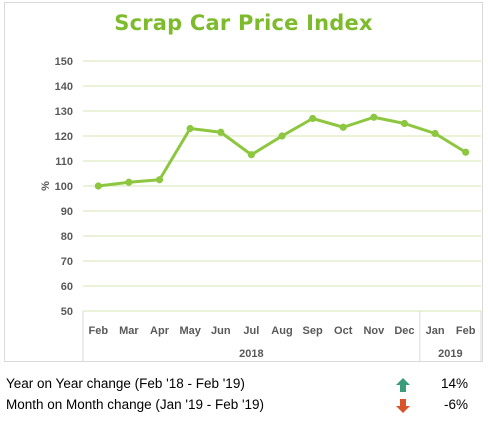 This screenshot has height=421, width=488. Describe the element at coordinates (64, 87) in the screenshot. I see `y-tick-label: 140` at that location.